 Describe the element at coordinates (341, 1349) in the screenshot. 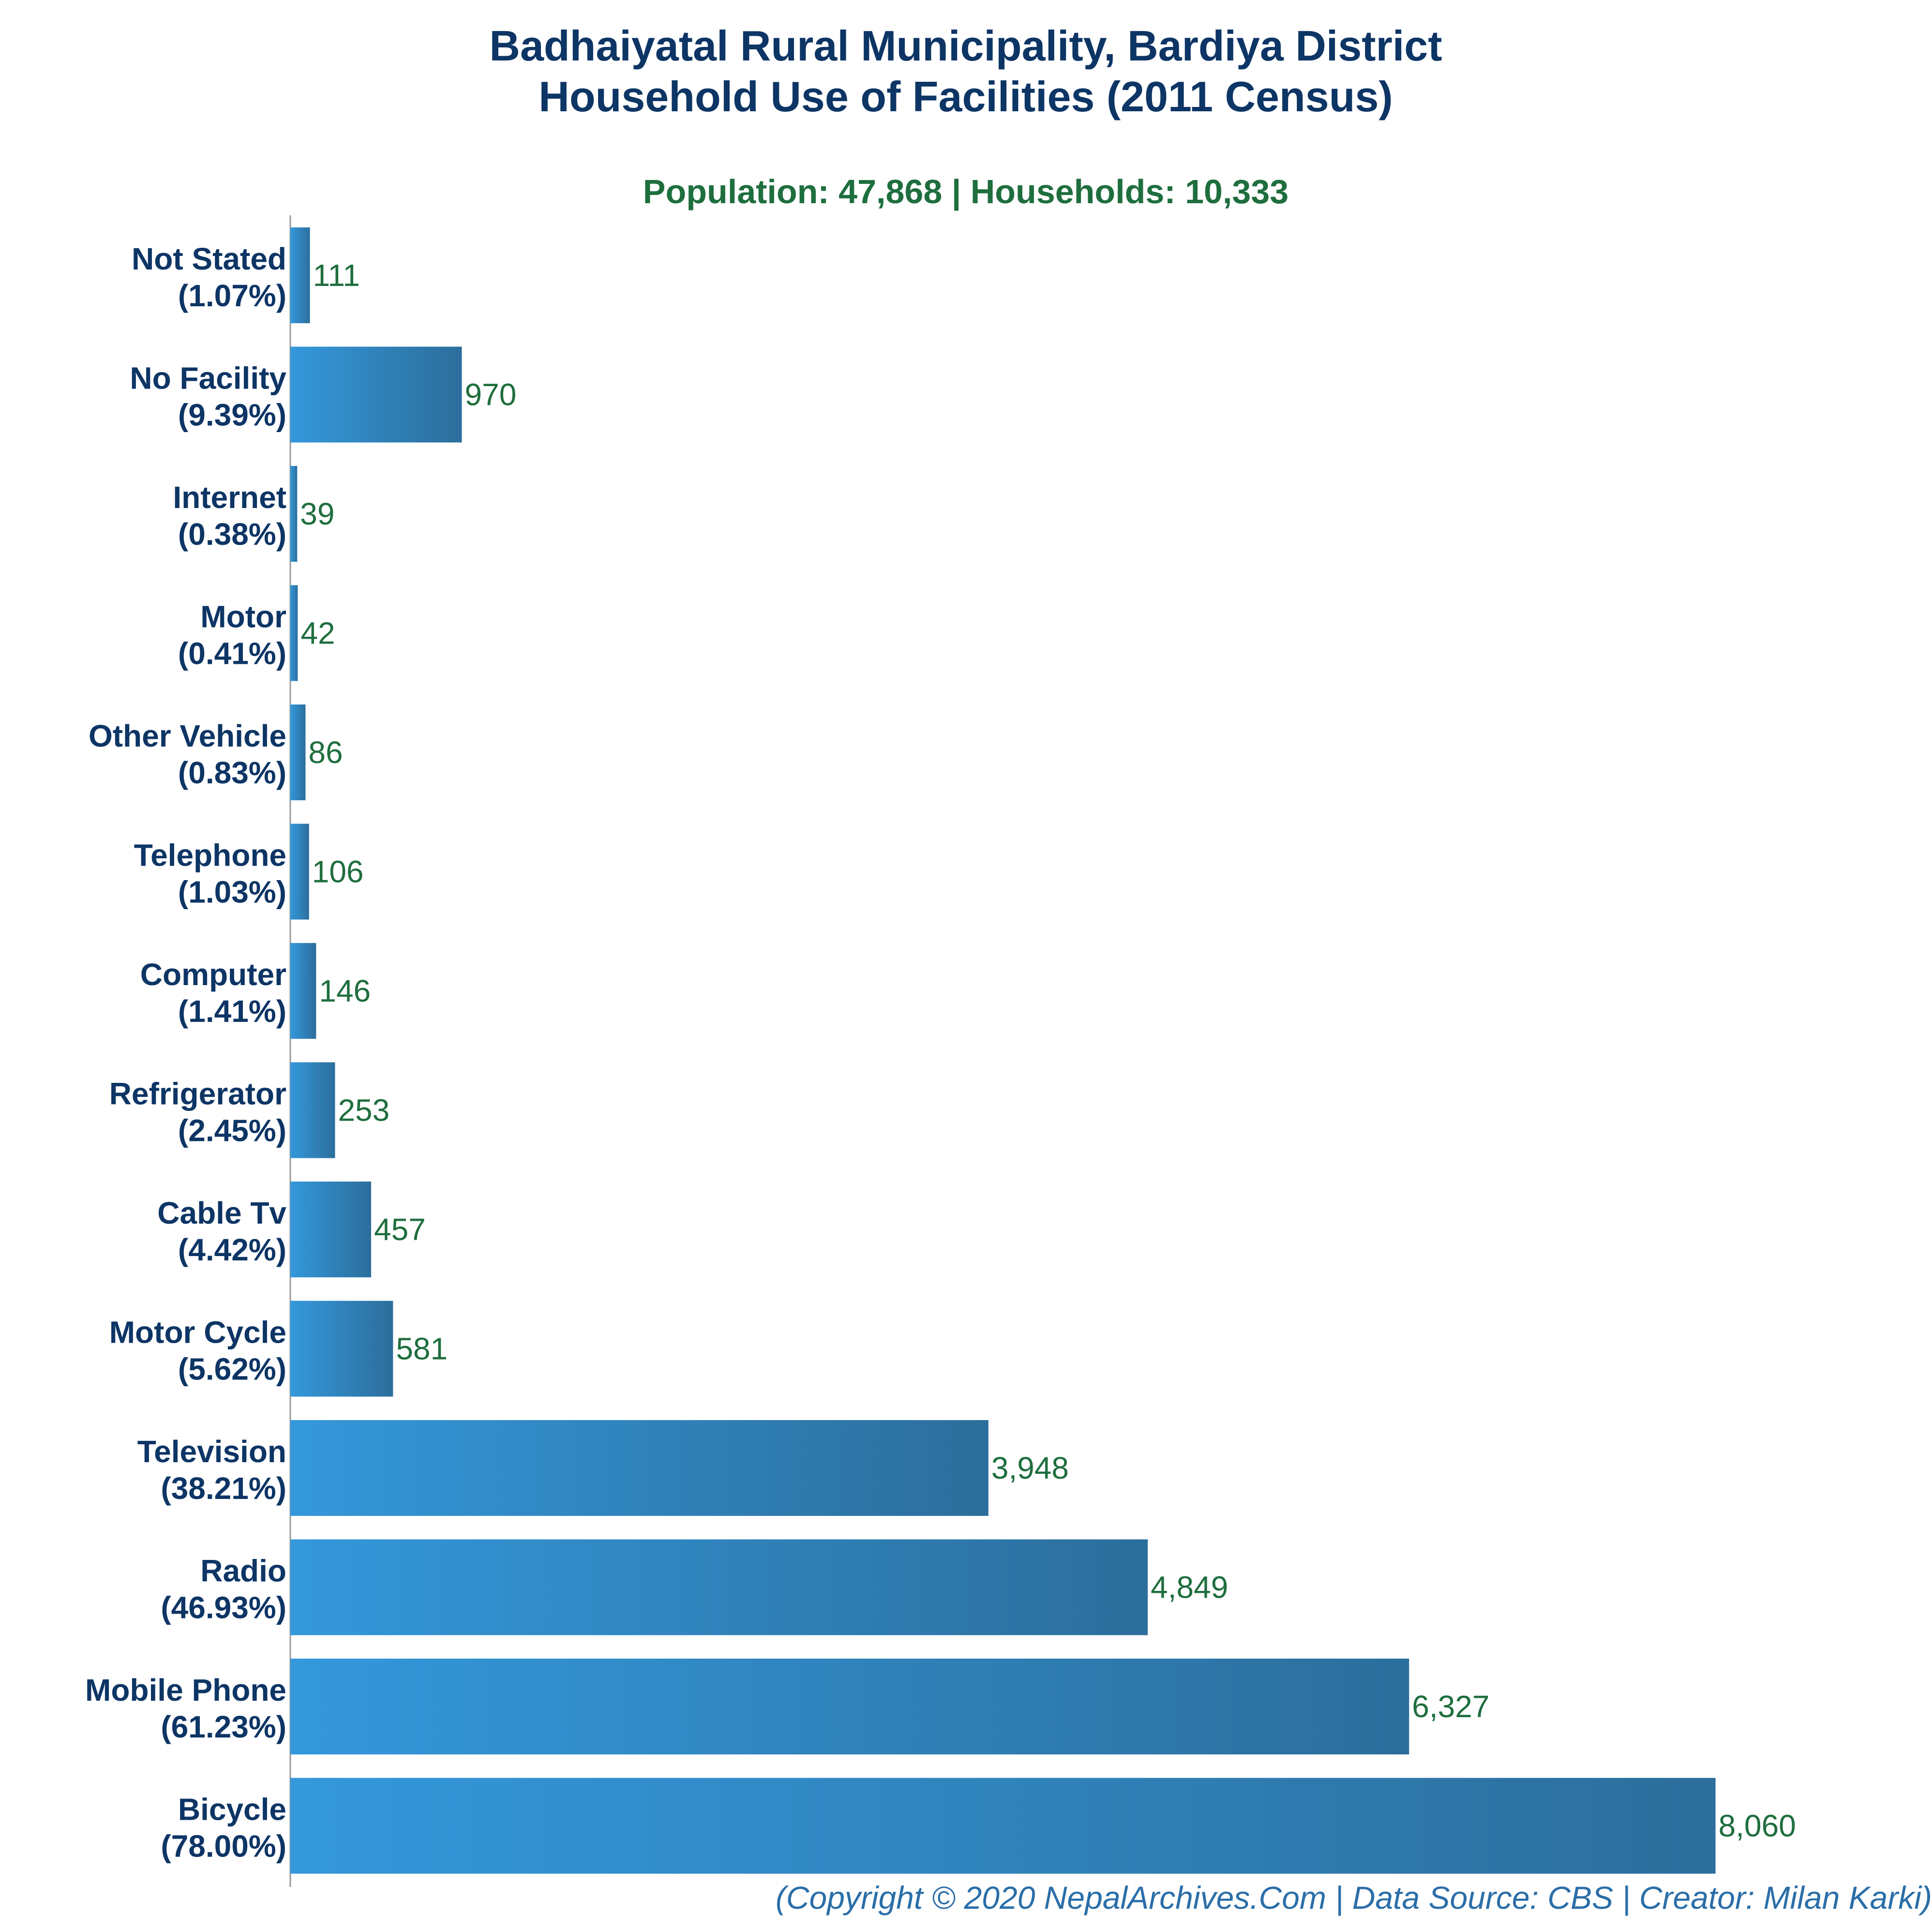

I see `bar-motor-cycle` at that location.